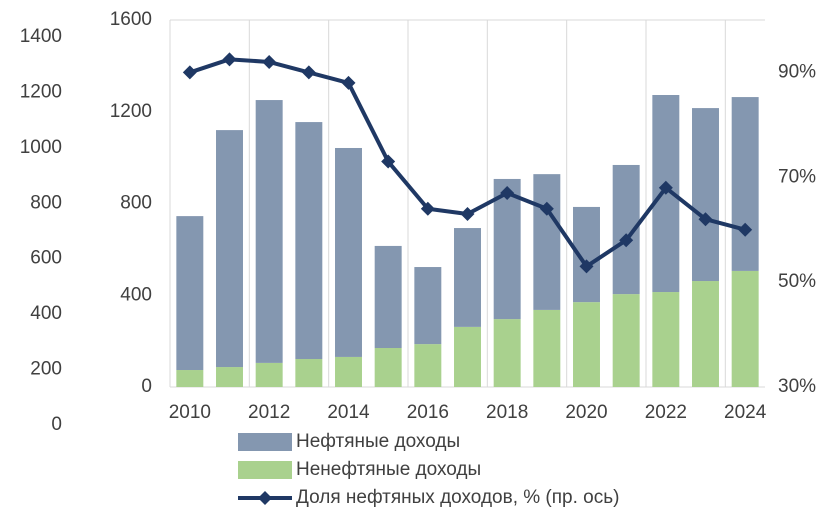  Describe the element at coordinates (388, 469) in the screenshot. I see `legend-label: Ненефтяные доходы` at that location.